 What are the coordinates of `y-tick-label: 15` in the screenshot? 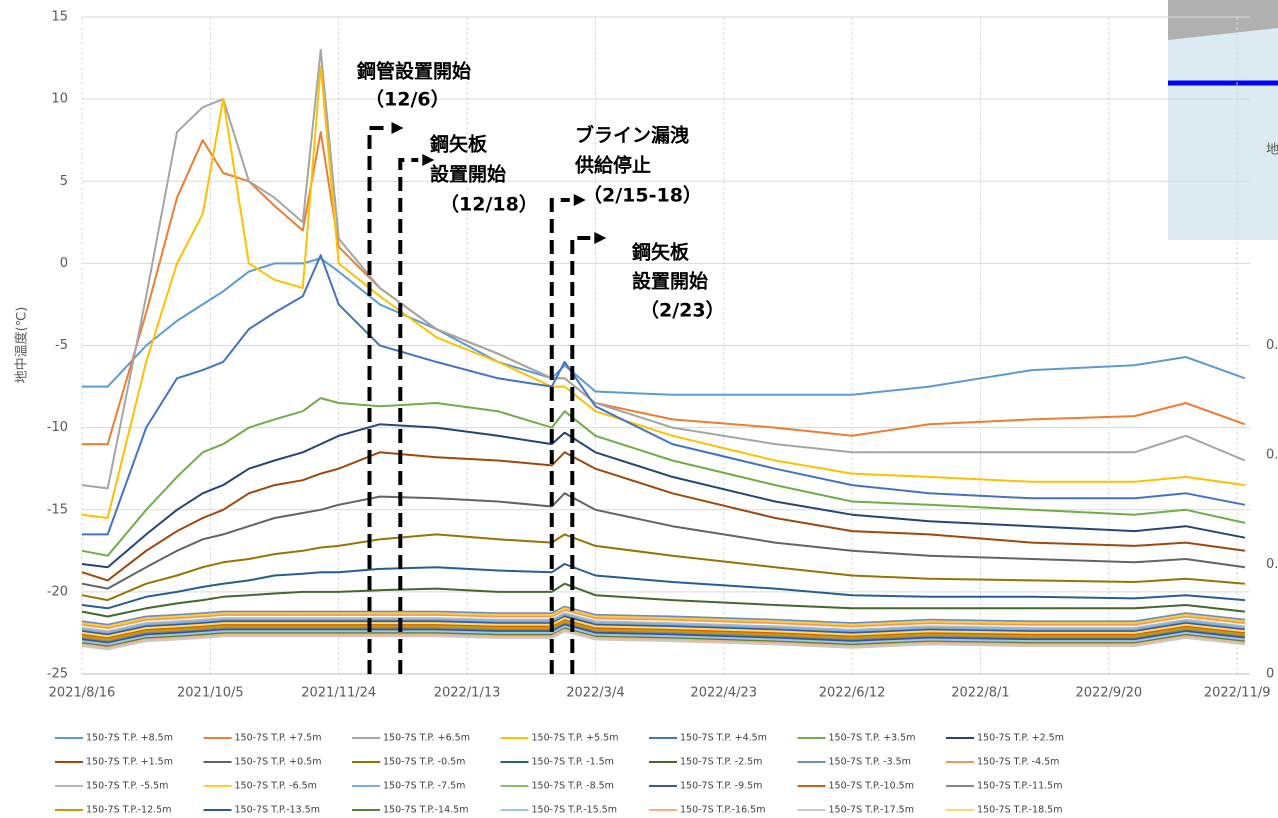 It's located at (59, 17).